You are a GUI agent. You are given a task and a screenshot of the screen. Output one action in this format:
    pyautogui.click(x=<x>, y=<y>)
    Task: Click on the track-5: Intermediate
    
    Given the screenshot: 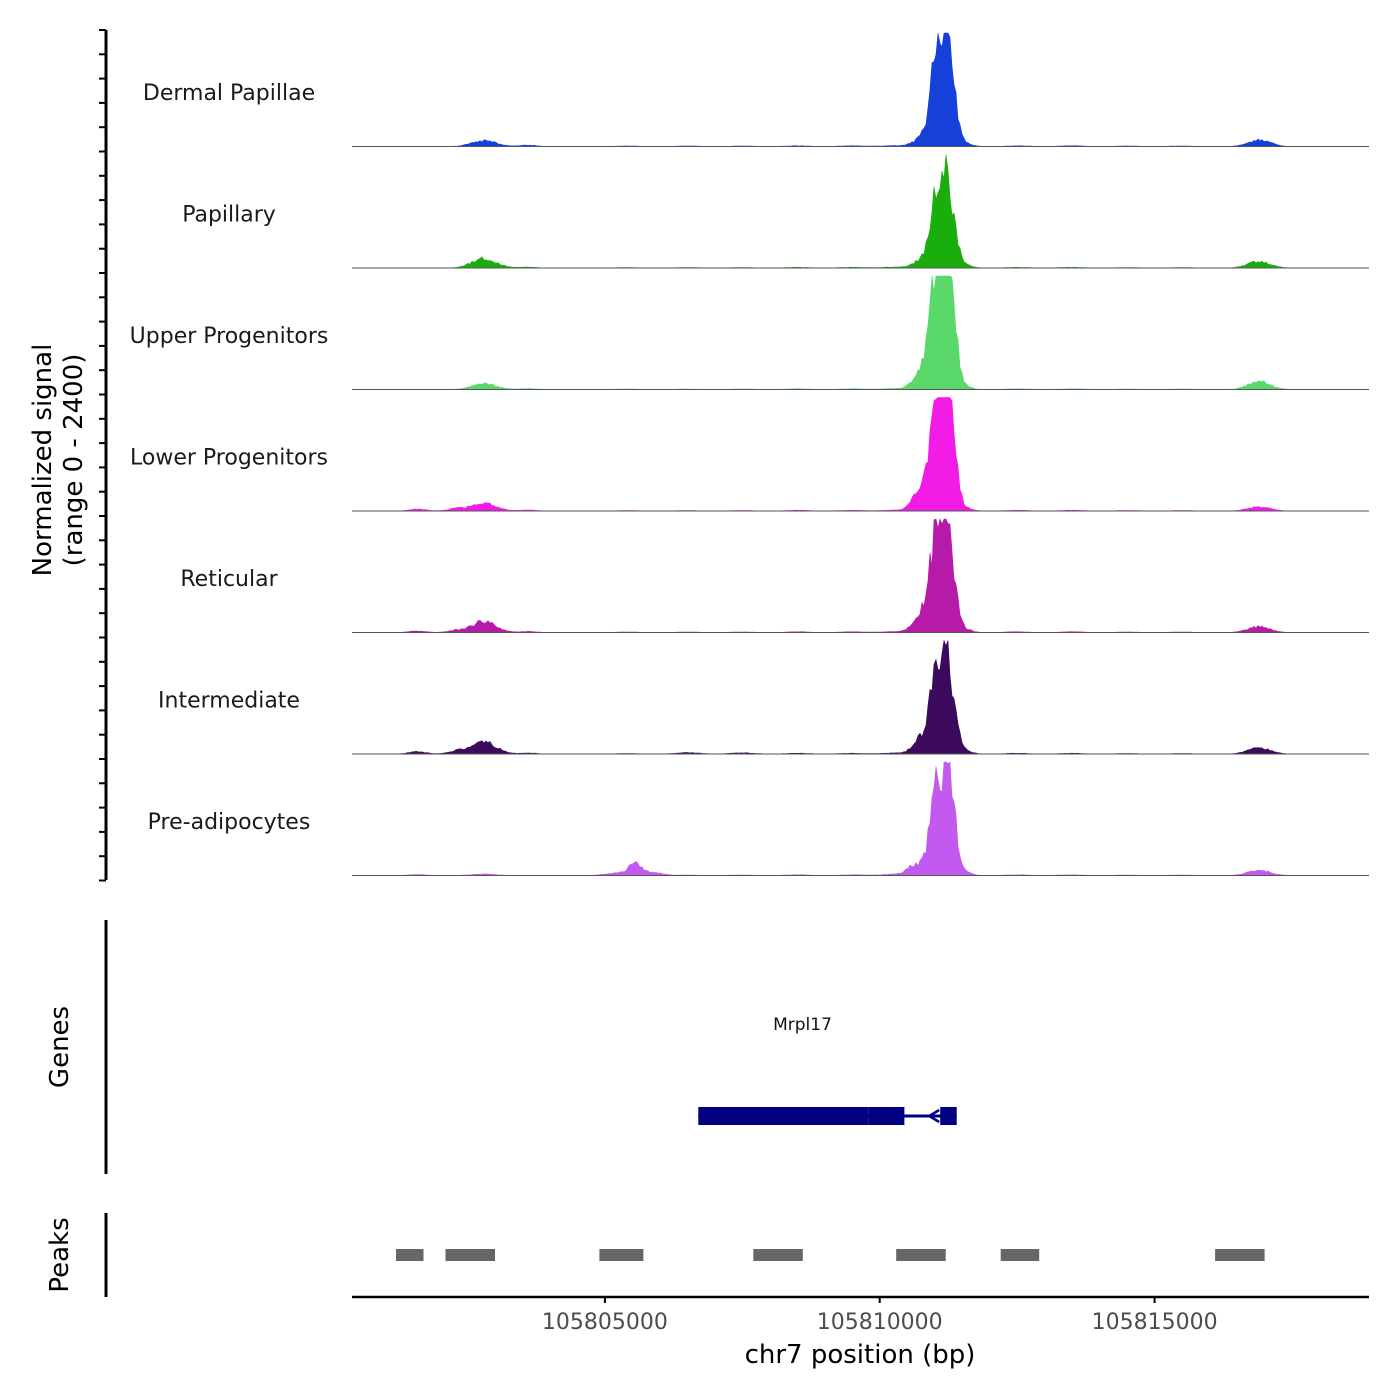 What is the action you would take?
    pyautogui.click(x=763, y=697)
    